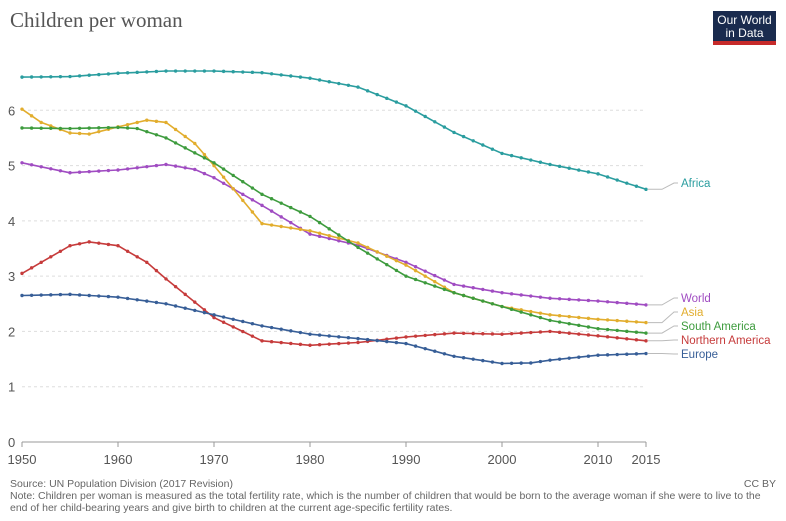 The height and width of the screenshot is (521, 786). What do you see at coordinates (22, 459) in the screenshot?
I see `x-tick-label: 1950` at bounding box center [22, 459].